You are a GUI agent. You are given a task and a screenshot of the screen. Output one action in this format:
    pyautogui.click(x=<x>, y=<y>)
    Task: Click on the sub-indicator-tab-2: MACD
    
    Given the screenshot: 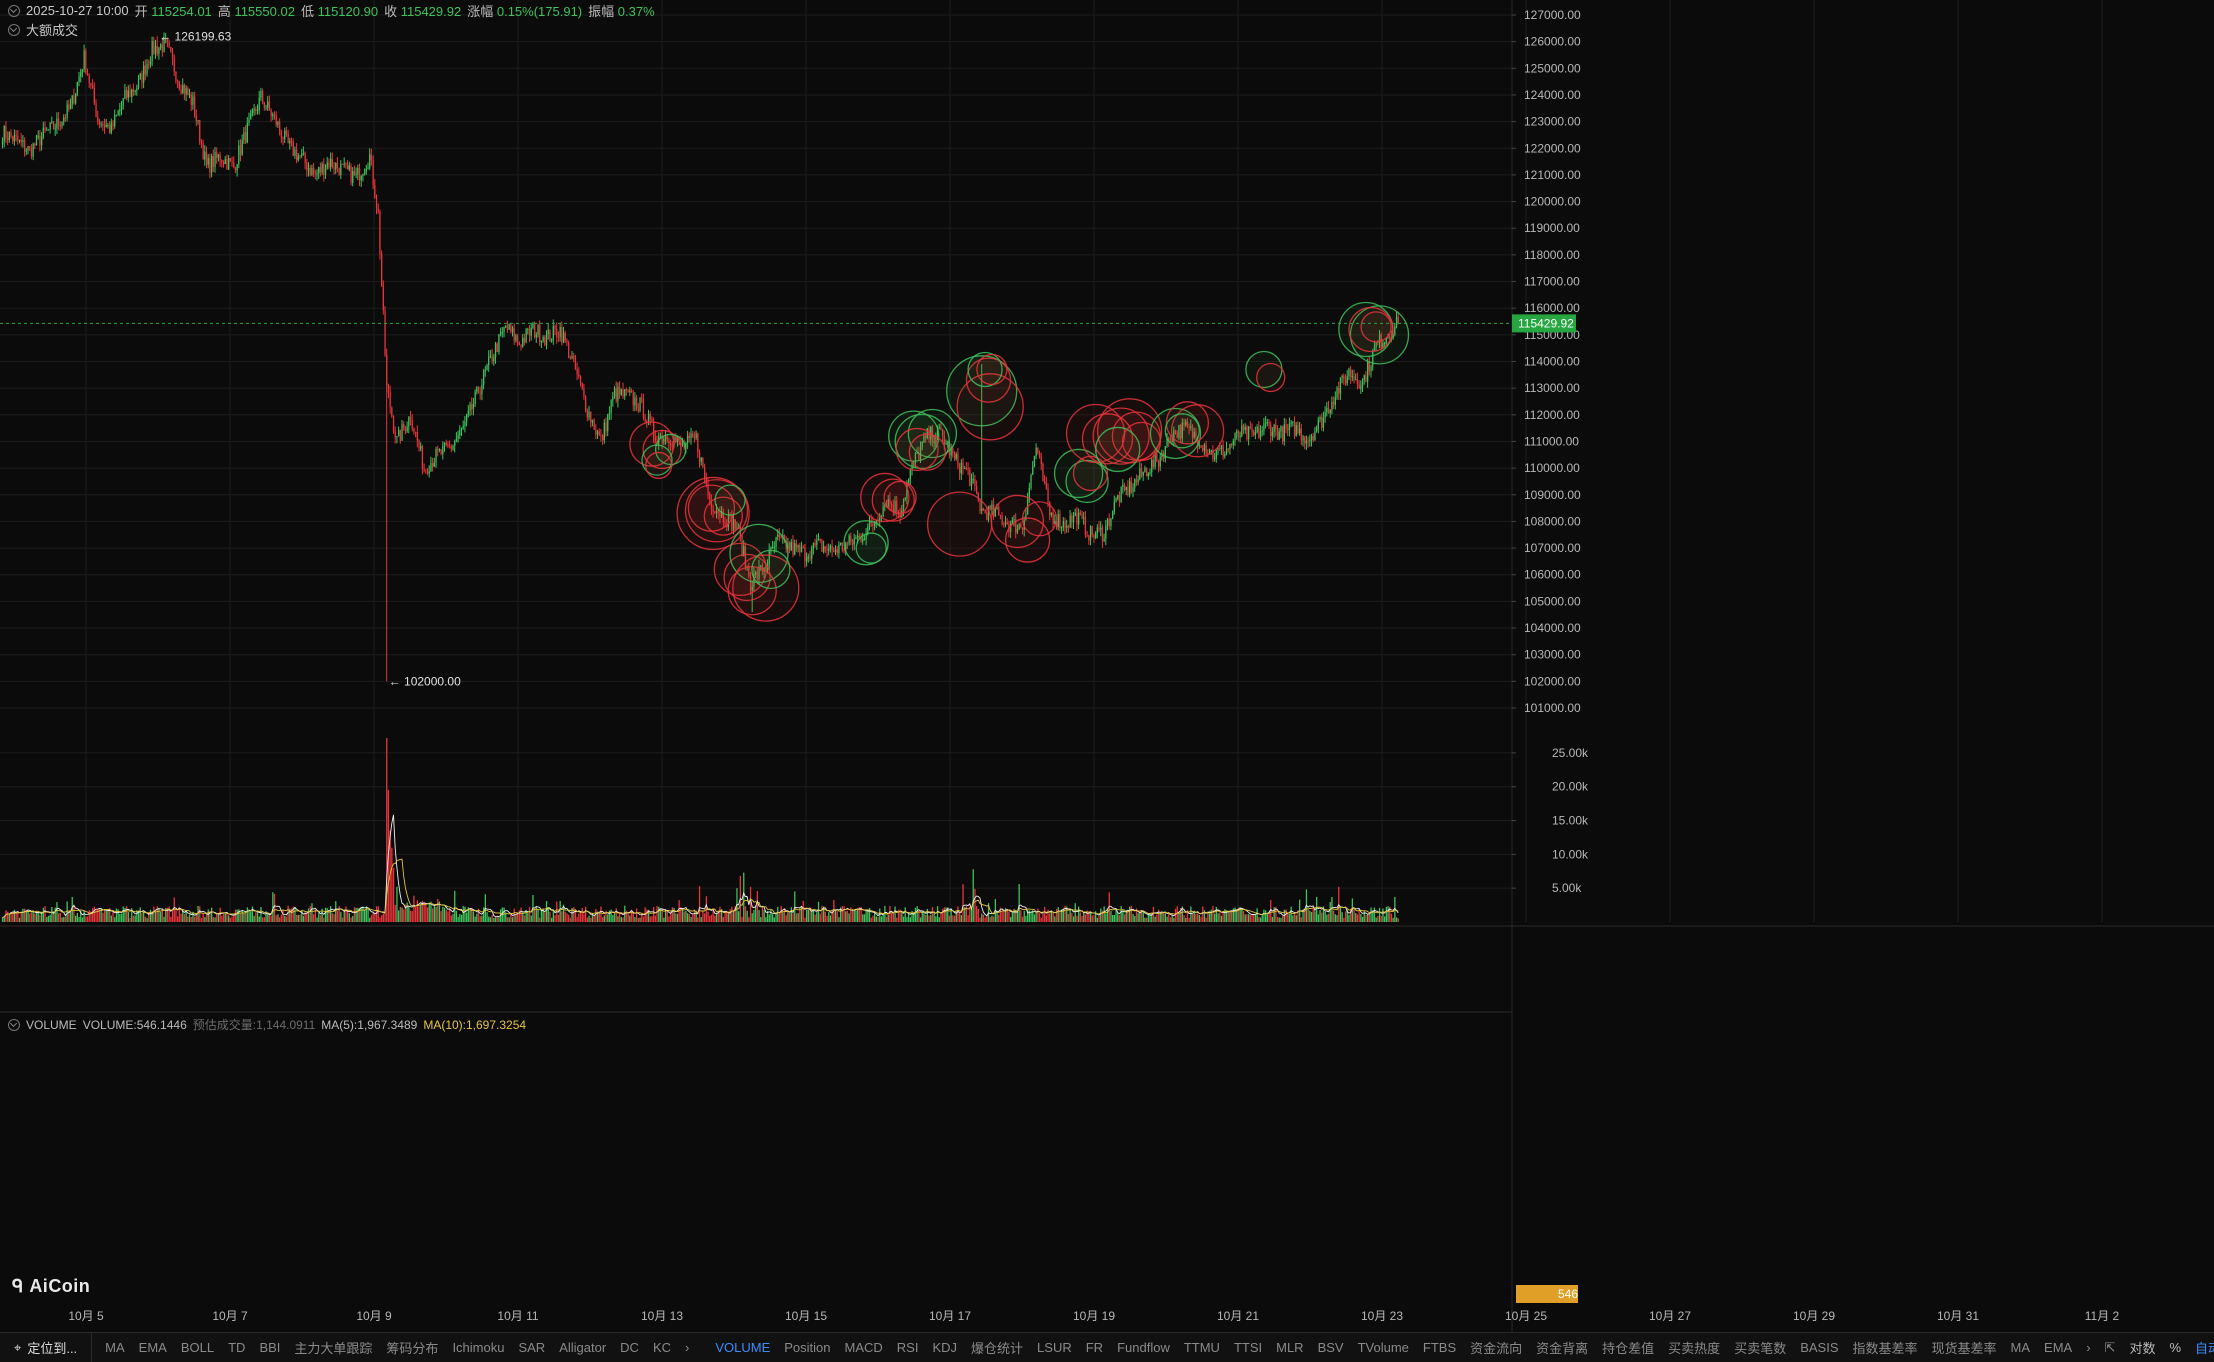 What is the action you would take?
    pyautogui.click(x=863, y=1347)
    